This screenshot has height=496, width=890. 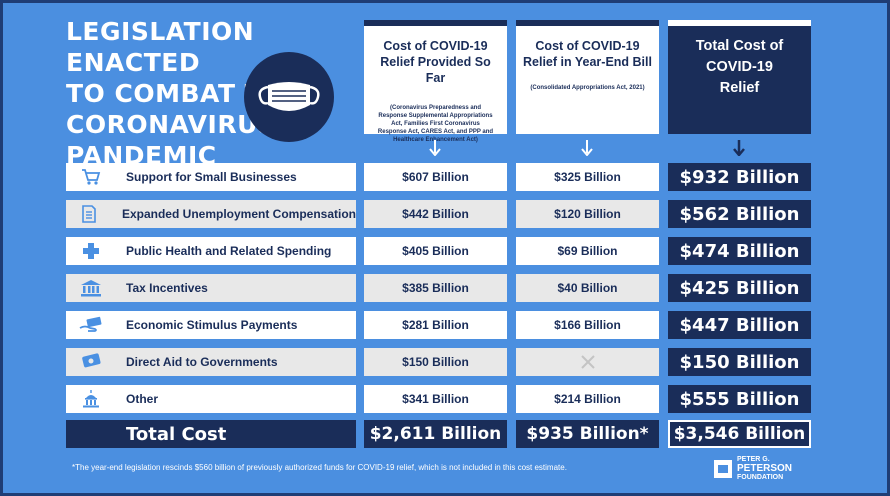 What do you see at coordinates (223, 251) in the screenshot?
I see `row-label-text: Public Health and Related Spending` at bounding box center [223, 251].